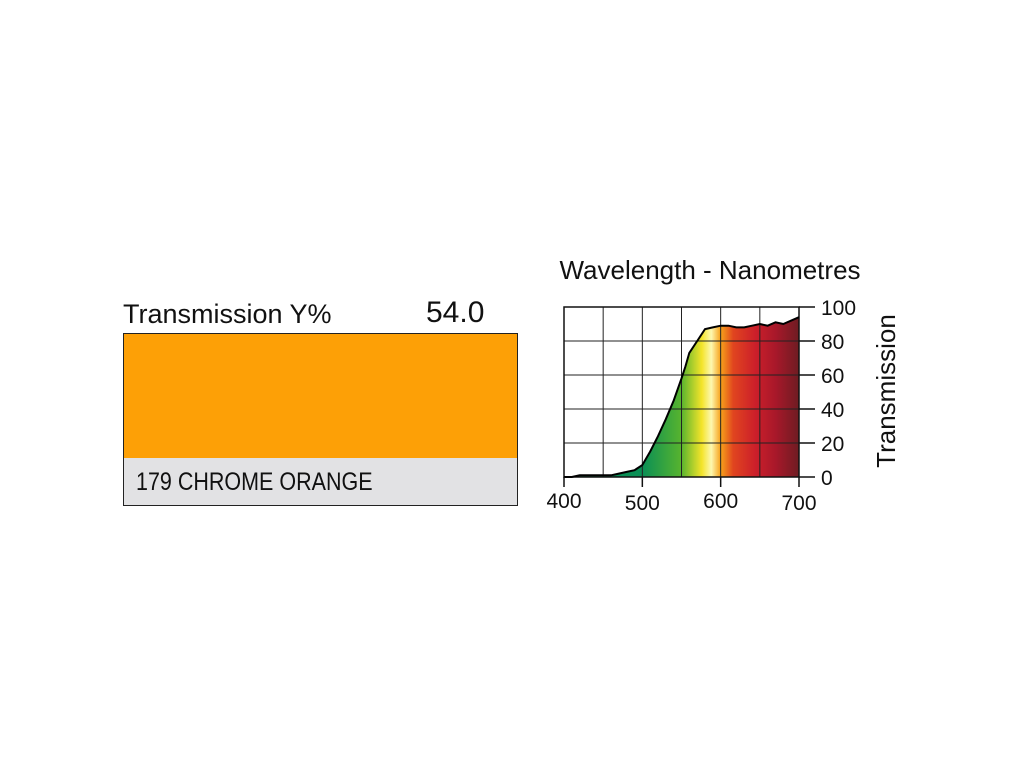  What do you see at coordinates (720, 501) in the screenshot?
I see `x-tick-label: 600` at bounding box center [720, 501].